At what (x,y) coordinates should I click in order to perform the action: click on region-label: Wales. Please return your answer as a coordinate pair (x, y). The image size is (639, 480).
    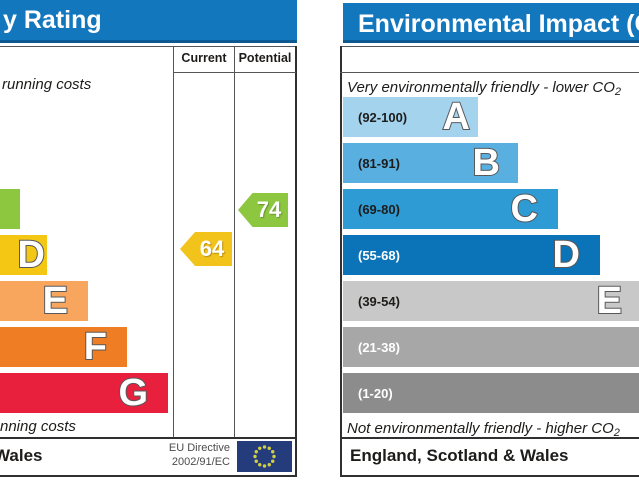
    Looking at the image, I should click on (21, 455).